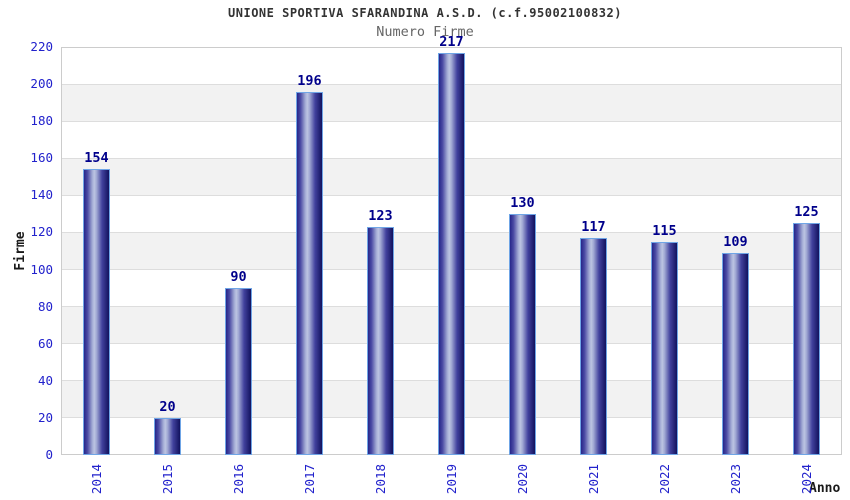 This screenshot has width=850, height=500. What do you see at coordinates (41, 195) in the screenshot?
I see `y-tick-label: 140` at bounding box center [41, 195].